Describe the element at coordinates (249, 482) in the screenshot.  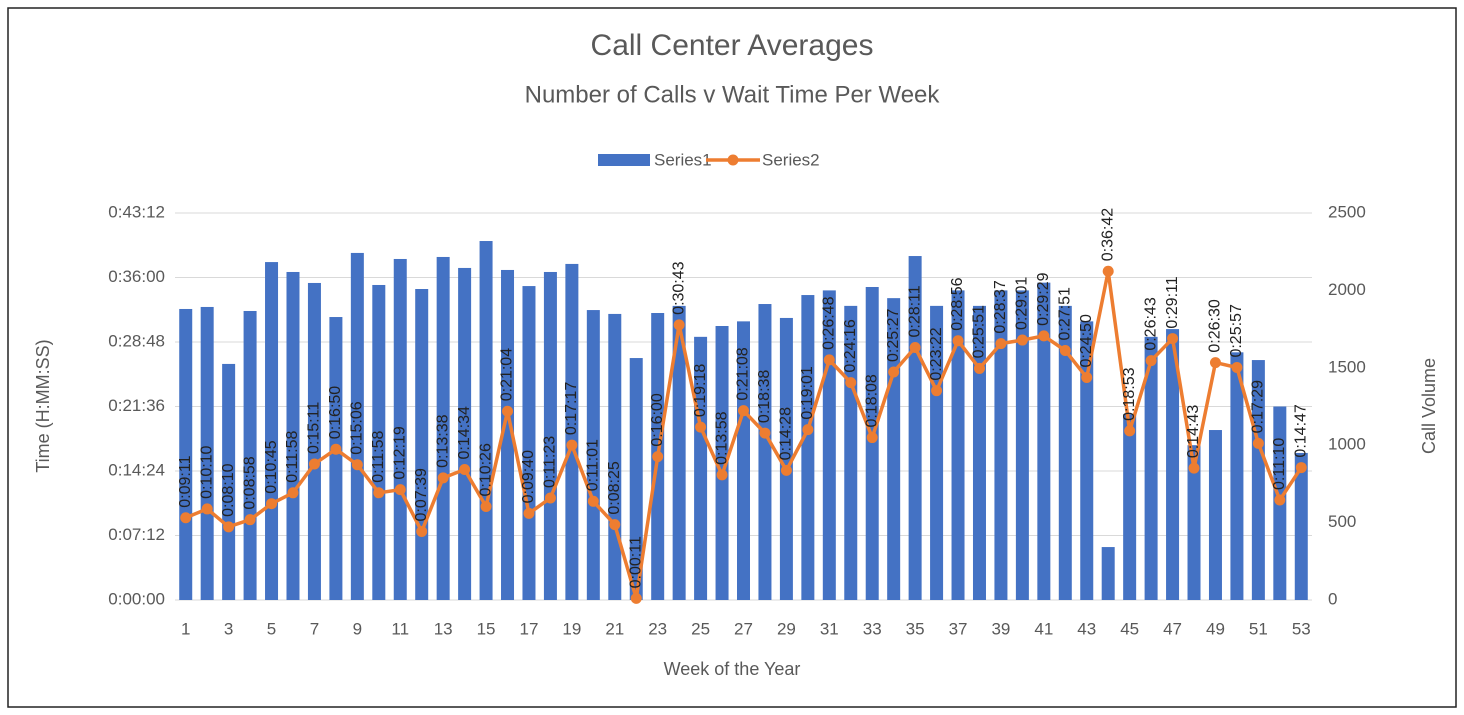
I see `data-label: 0:08:58` at that location.